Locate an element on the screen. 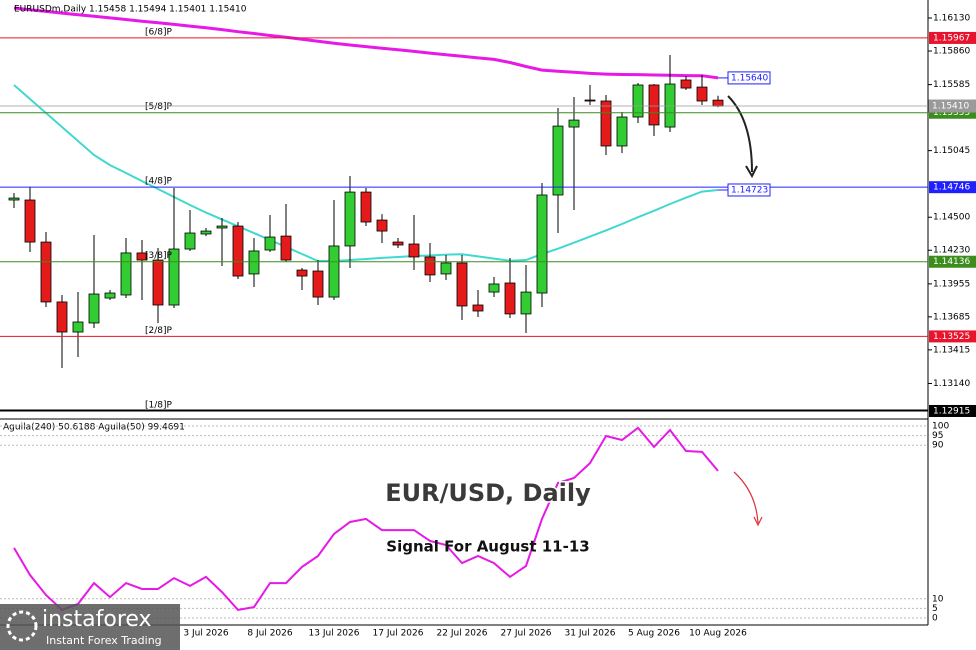 The width and height of the screenshot is (976, 650). x-tick-label: 10 Aug 2026 is located at coordinates (718, 634).